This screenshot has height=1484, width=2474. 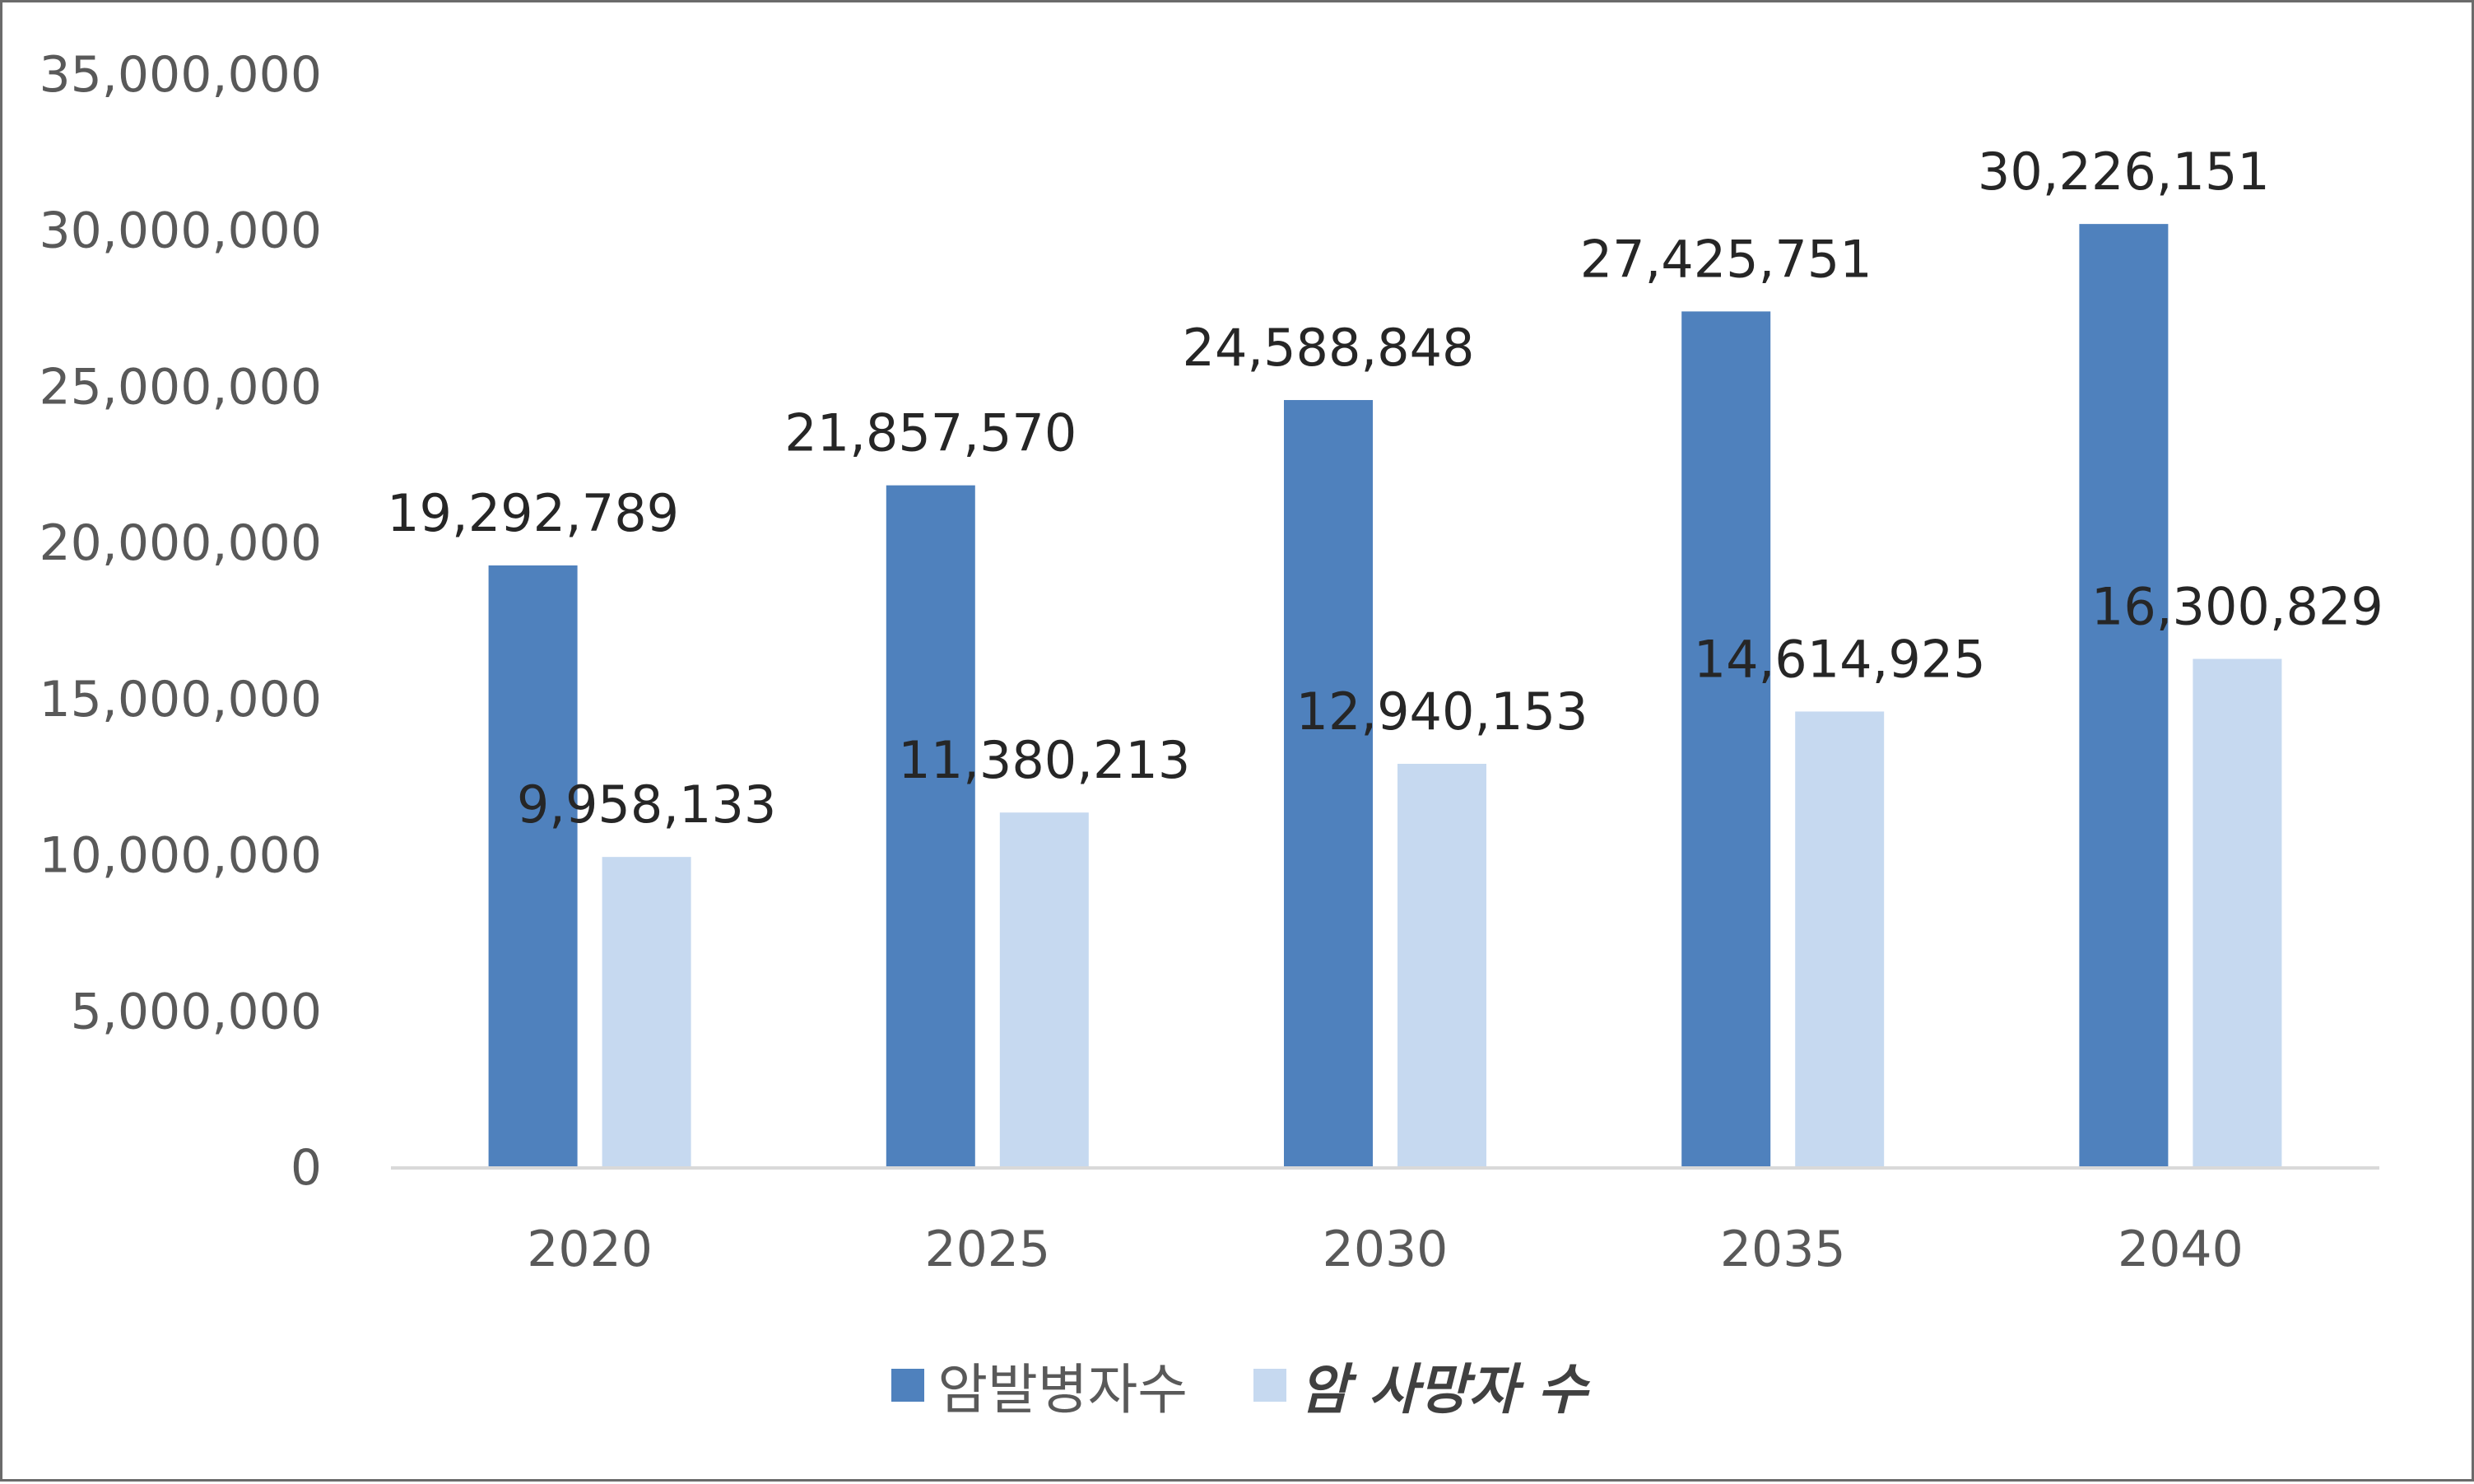 I want to click on legend-item-deaths: 암 사망자 수, so click(x=1420, y=1385).